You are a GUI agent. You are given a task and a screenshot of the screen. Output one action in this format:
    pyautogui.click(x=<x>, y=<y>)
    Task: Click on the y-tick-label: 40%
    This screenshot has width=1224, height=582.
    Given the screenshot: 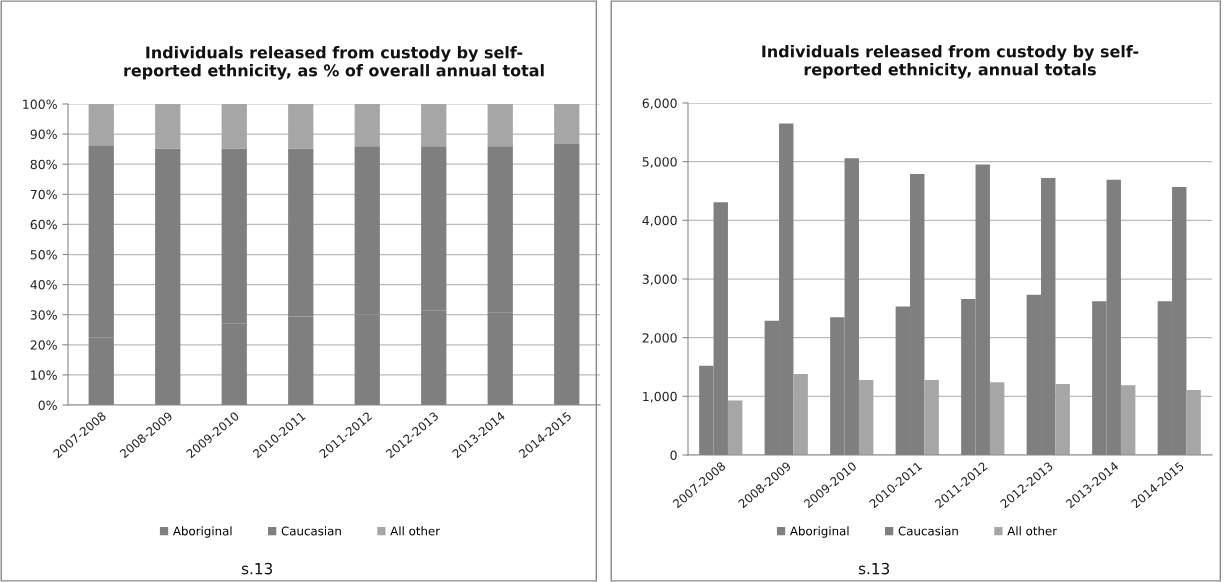 What is the action you would take?
    pyautogui.click(x=43, y=285)
    